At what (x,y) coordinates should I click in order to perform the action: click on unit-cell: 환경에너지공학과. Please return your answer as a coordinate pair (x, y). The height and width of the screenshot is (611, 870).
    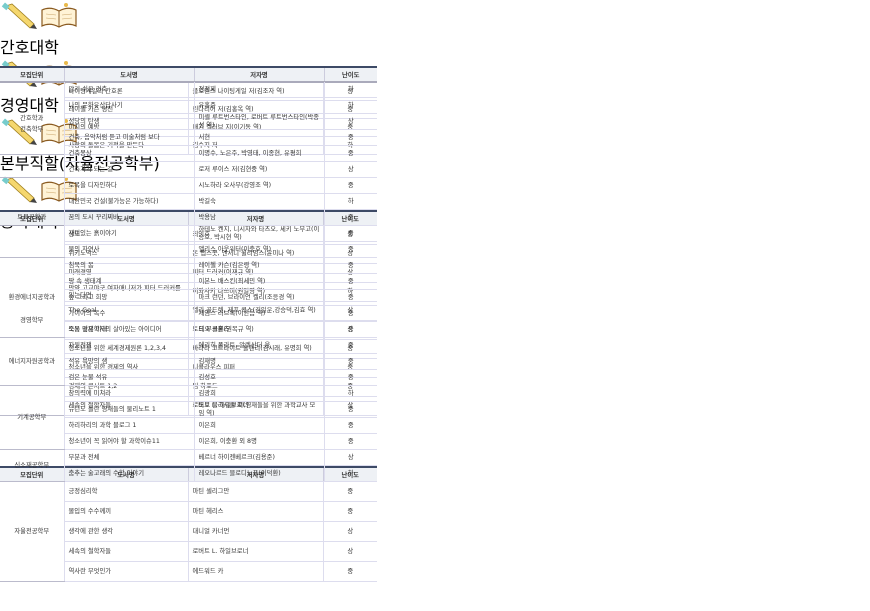
    Looking at the image, I should click on (32, 297).